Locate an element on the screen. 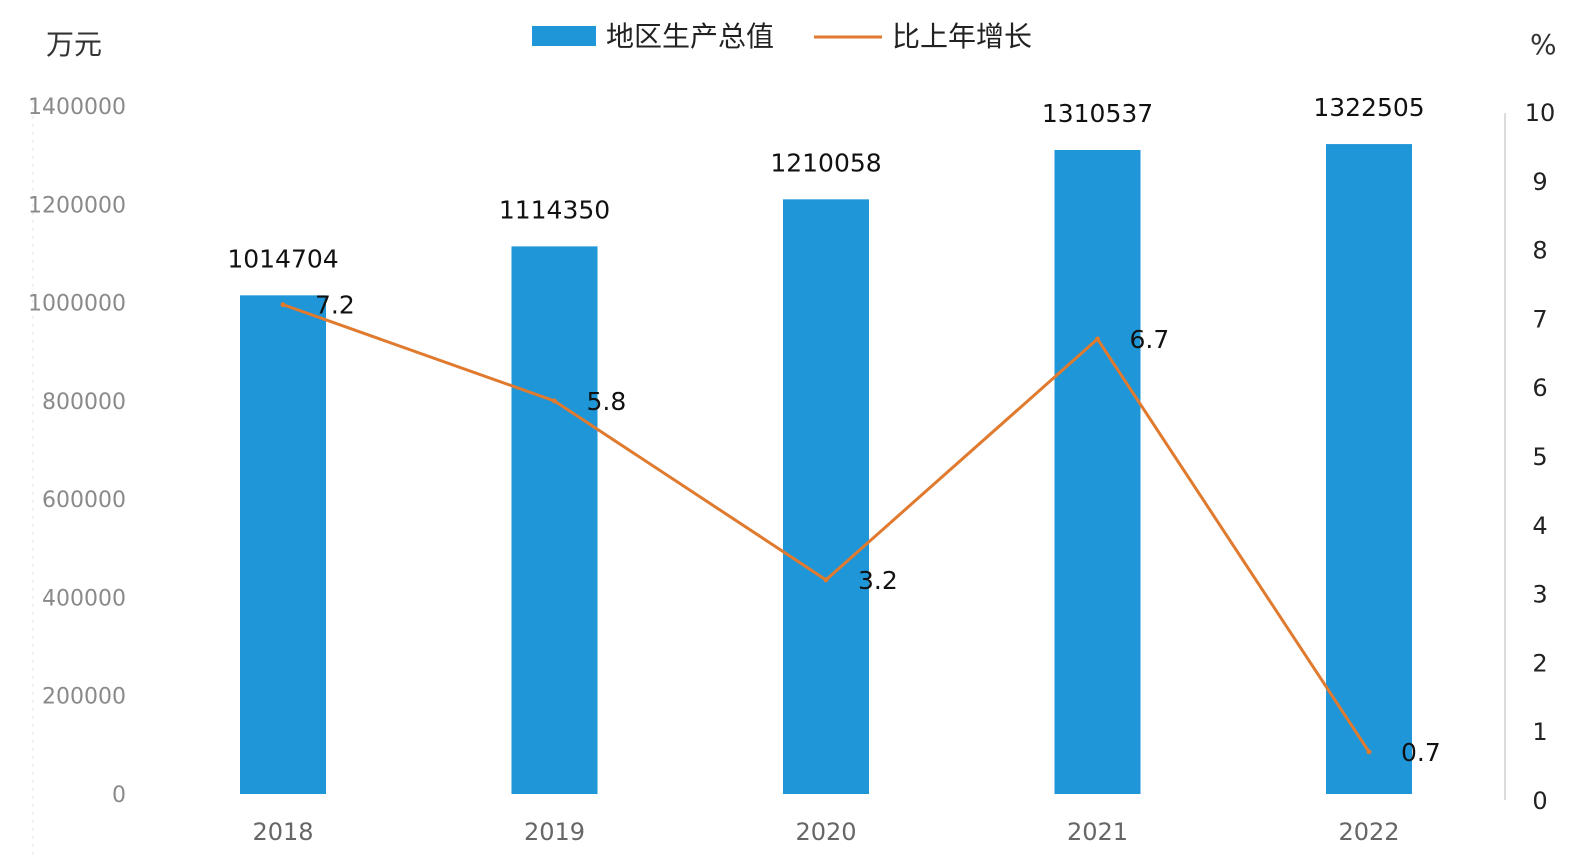  x-tick-label: 2022 is located at coordinates (1368, 832).